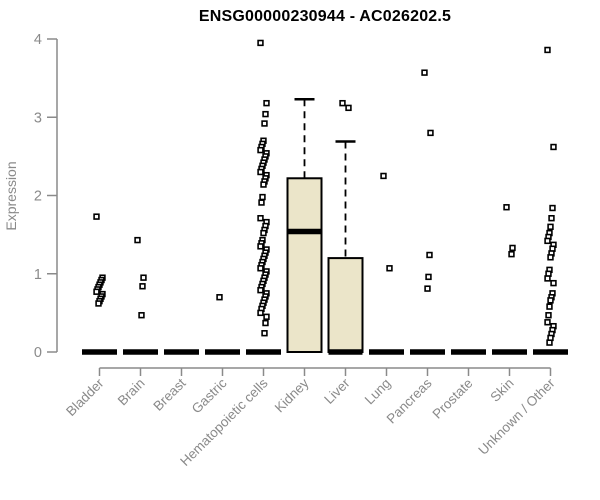 The width and height of the screenshot is (600, 500). I want to click on category-label: Prostate, so click(452, 399).